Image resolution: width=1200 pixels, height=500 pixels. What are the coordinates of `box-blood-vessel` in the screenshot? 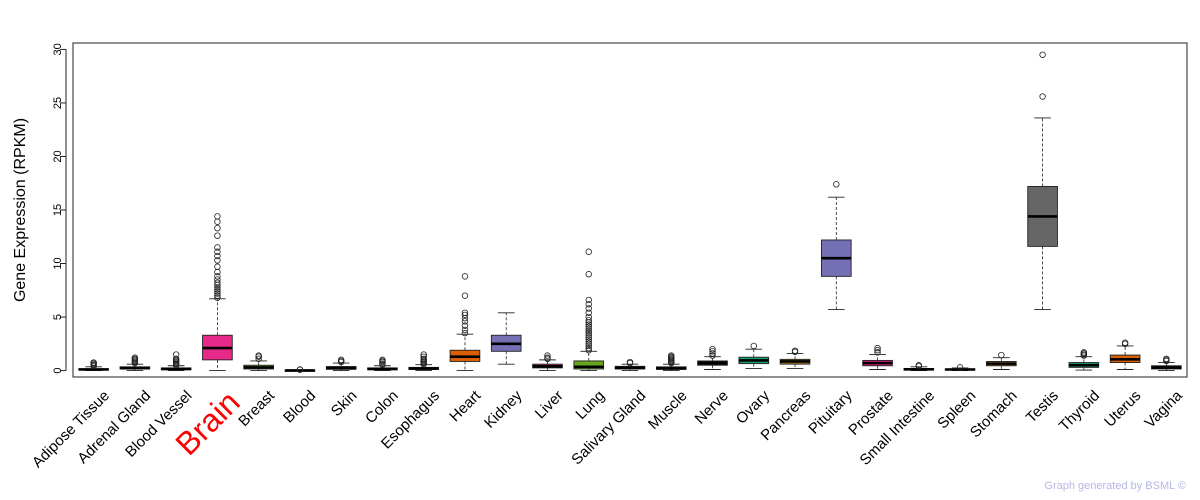 It's located at (176, 361).